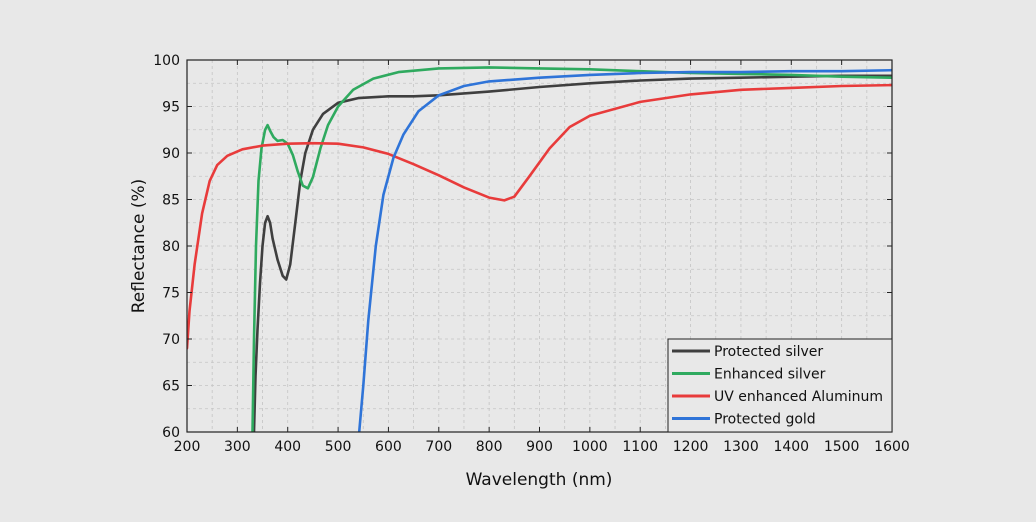  What do you see at coordinates (171, 433) in the screenshot?
I see `y-tick-label: 60` at bounding box center [171, 433].